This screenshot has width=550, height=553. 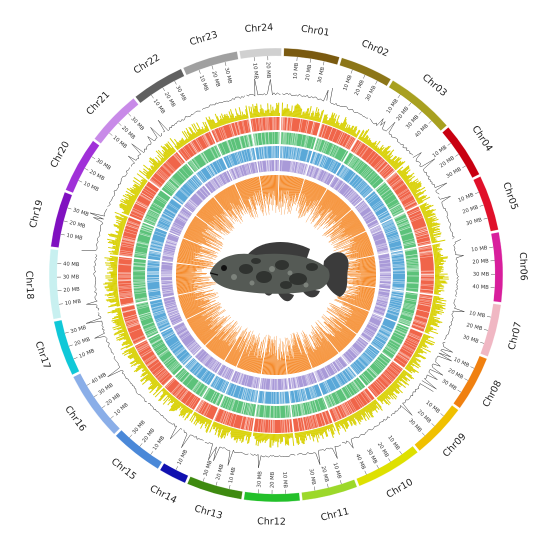 I want to click on tick-label: 10 MB, so click(x=159, y=106).